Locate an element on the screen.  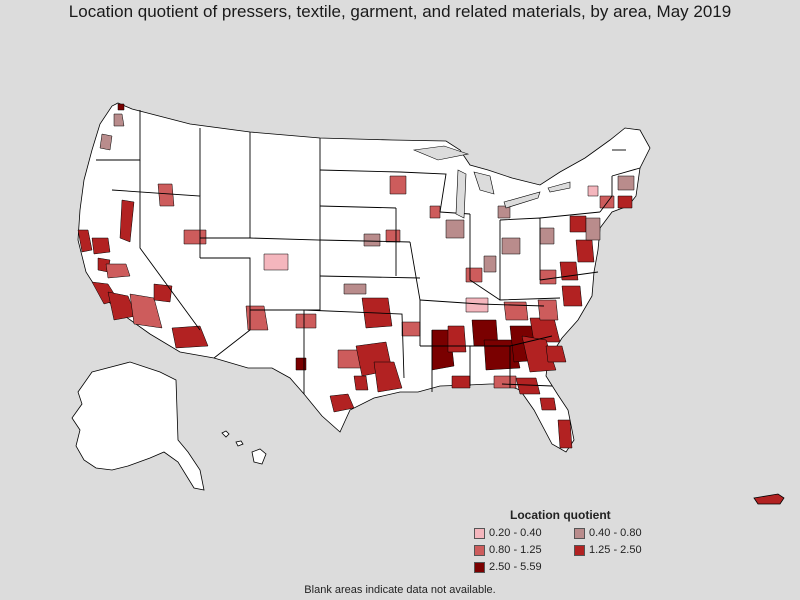
hawaii-islands is located at coordinates (244, 447).